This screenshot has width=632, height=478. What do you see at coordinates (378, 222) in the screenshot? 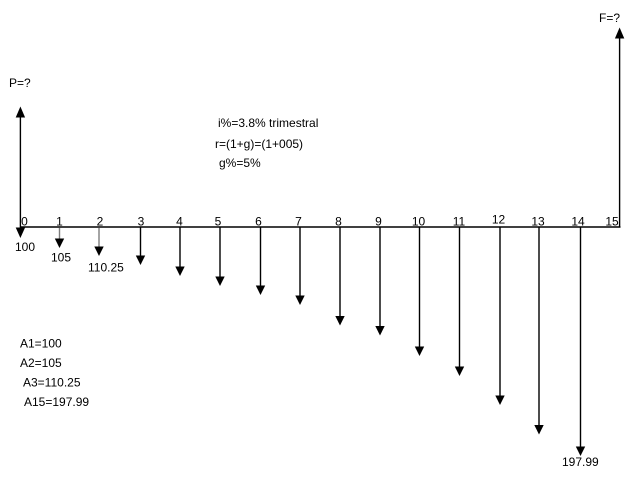
I see `svg-text: 9` at bounding box center [378, 222].